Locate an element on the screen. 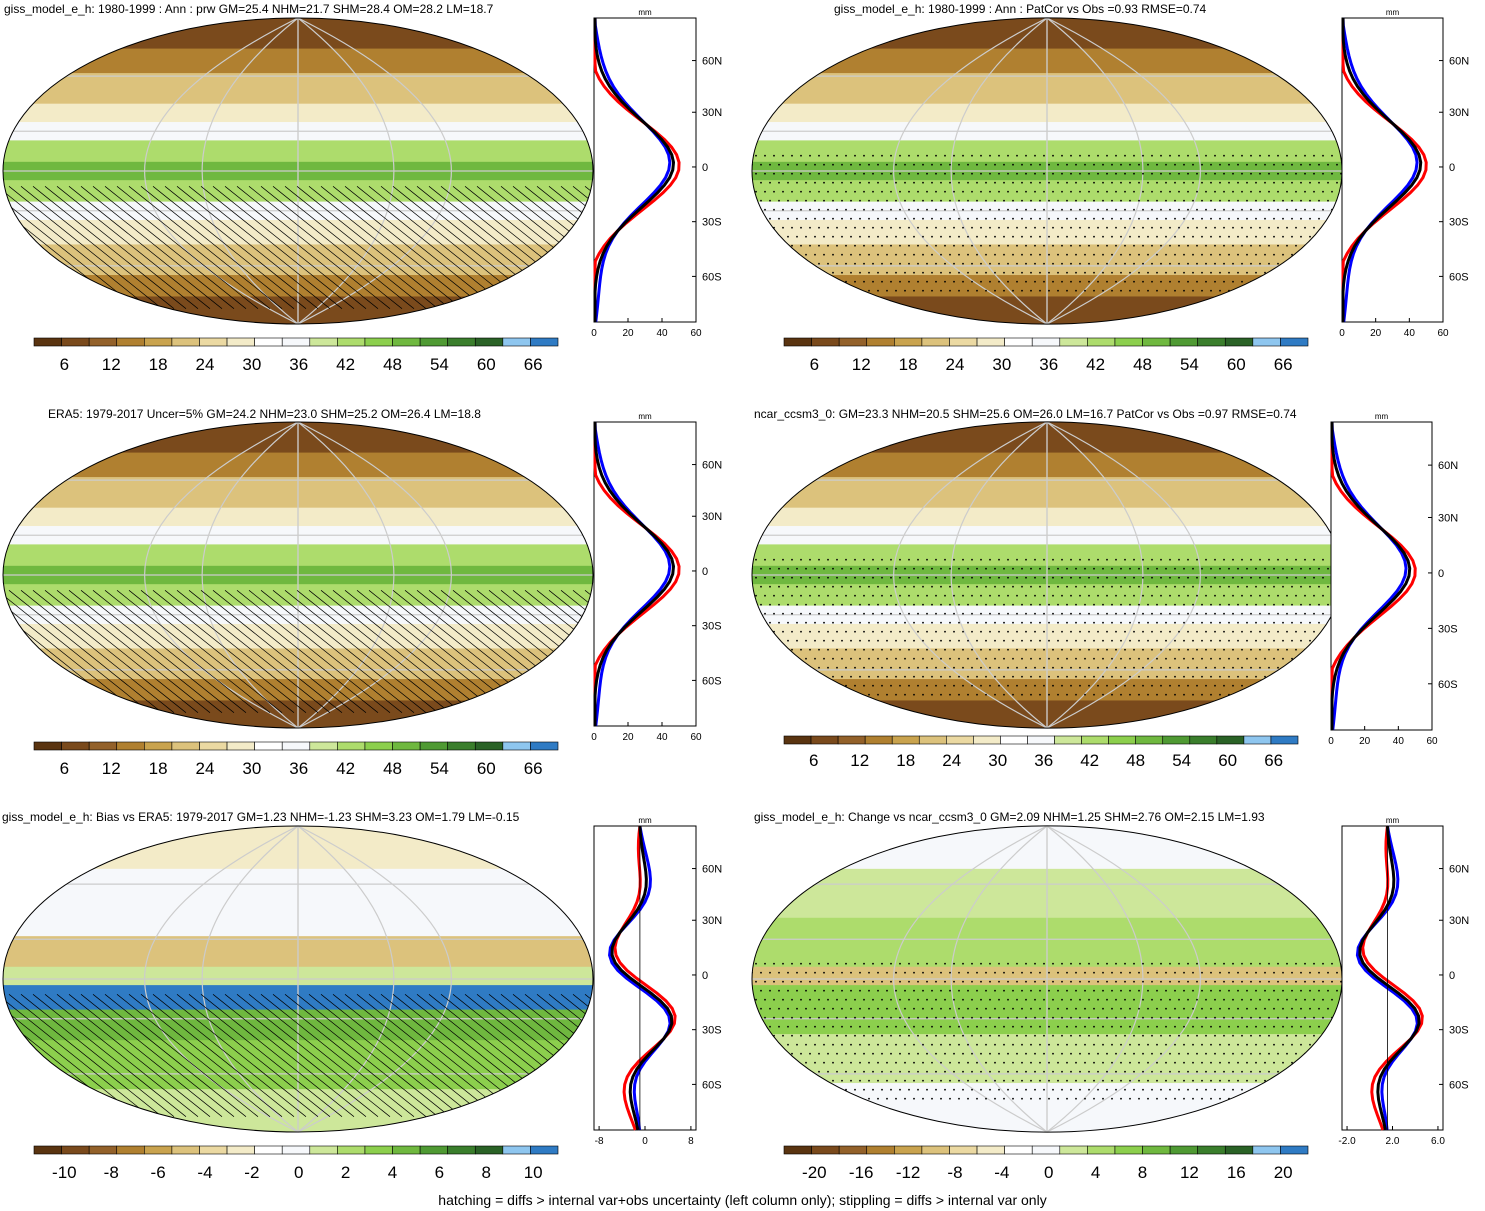  lat-tick-label: 60S is located at coordinates (712, 1085).